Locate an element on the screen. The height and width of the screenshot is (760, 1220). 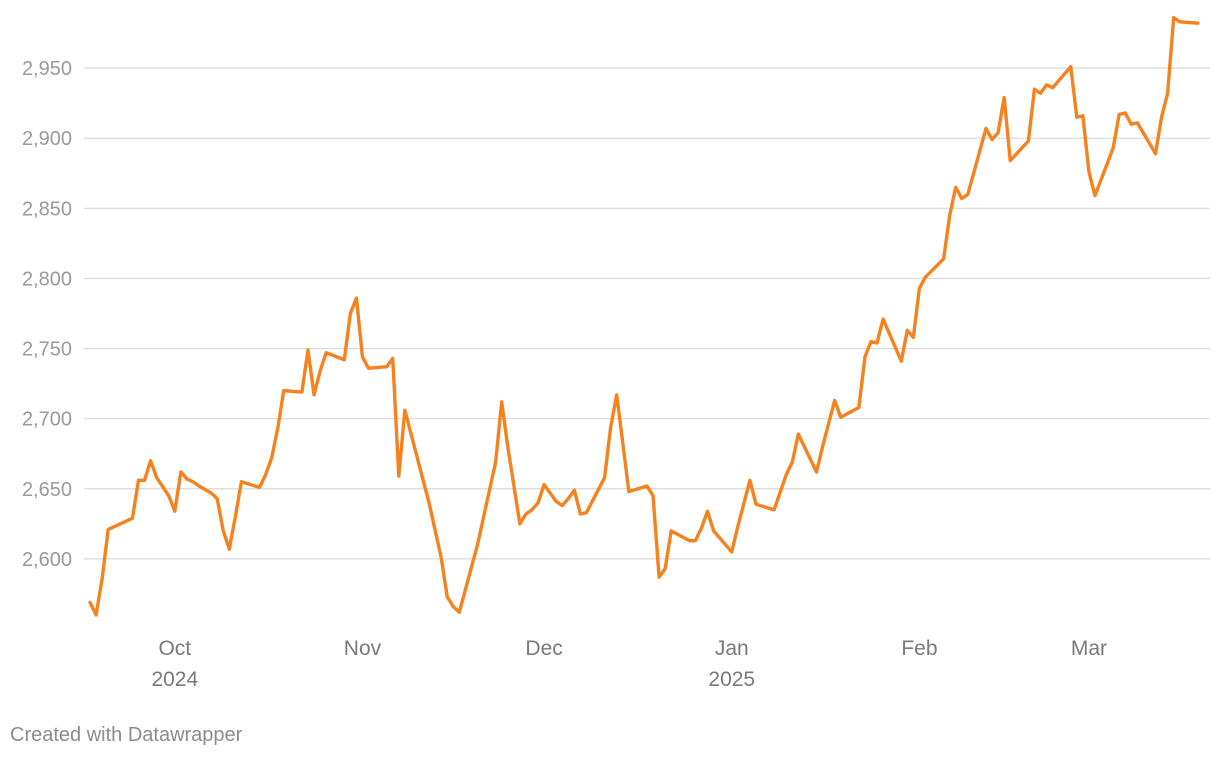
y-tick-label: 2,850 is located at coordinates (47, 209).